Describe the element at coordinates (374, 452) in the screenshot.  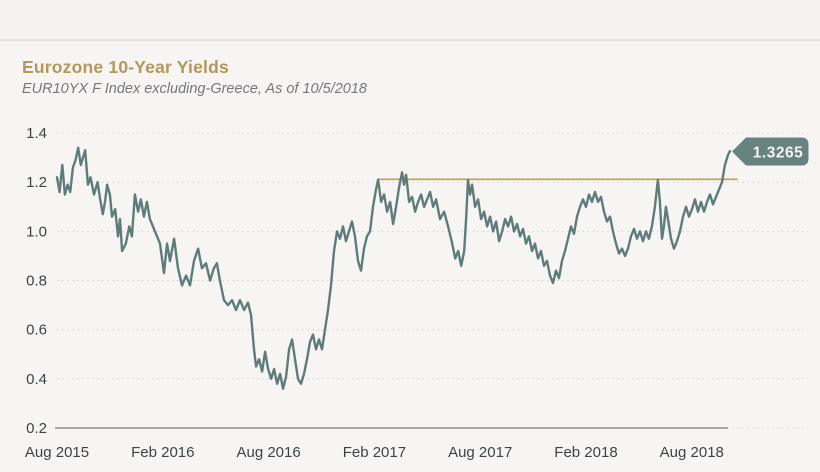
I see `x-tick-label: Feb 2017` at that location.